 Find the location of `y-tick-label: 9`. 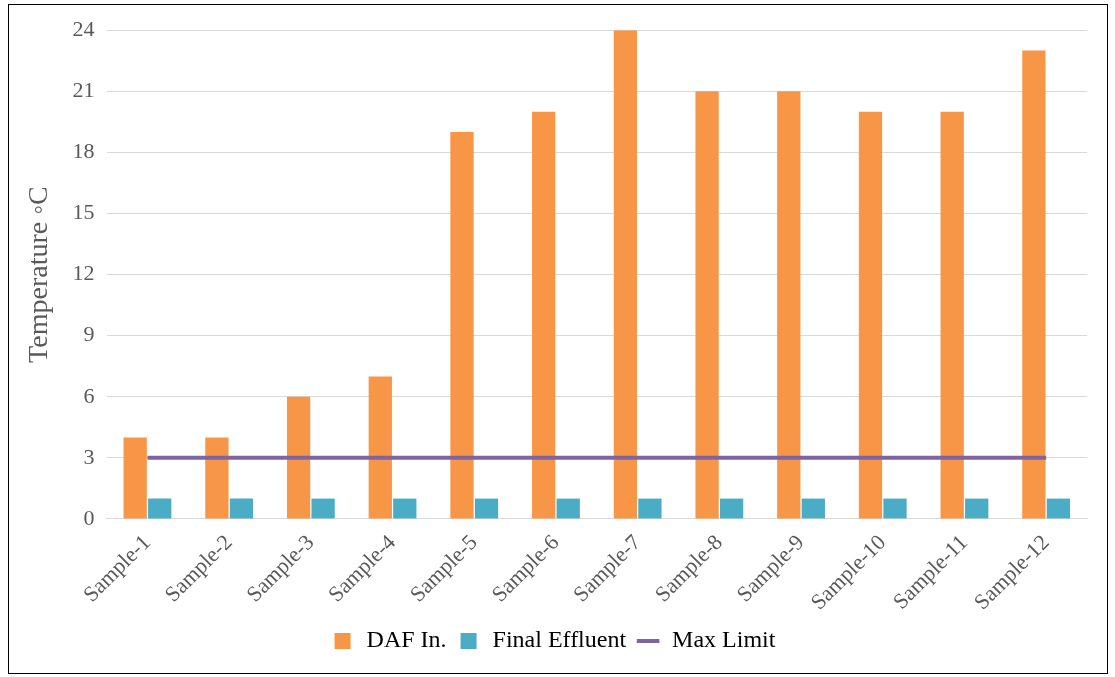

y-tick-label: 9 is located at coordinates (89, 334).